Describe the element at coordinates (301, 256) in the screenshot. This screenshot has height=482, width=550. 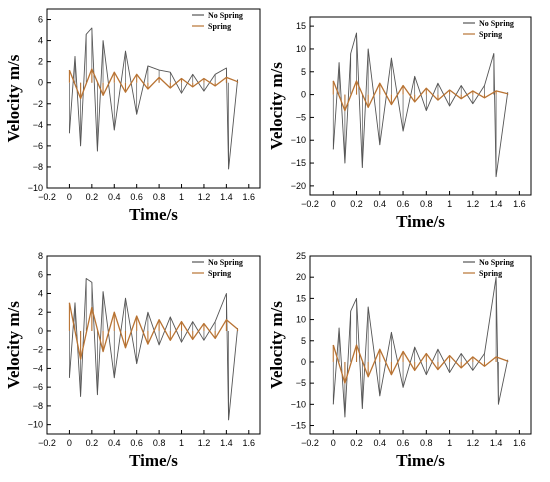
I see `y-tick-label: 25` at that location.